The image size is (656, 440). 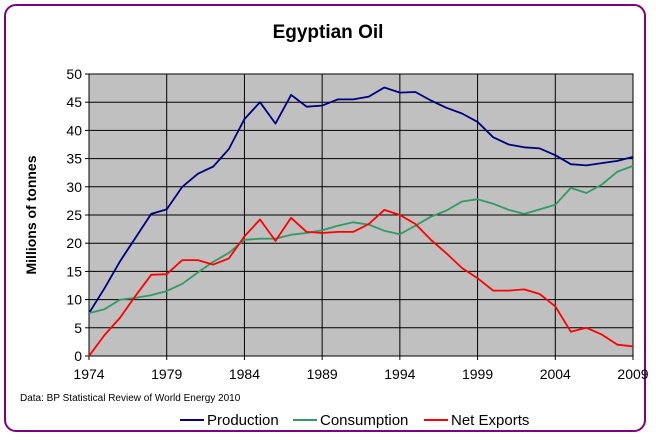 What do you see at coordinates (74, 159) in the screenshot?
I see `y-tick-label: 35` at bounding box center [74, 159].